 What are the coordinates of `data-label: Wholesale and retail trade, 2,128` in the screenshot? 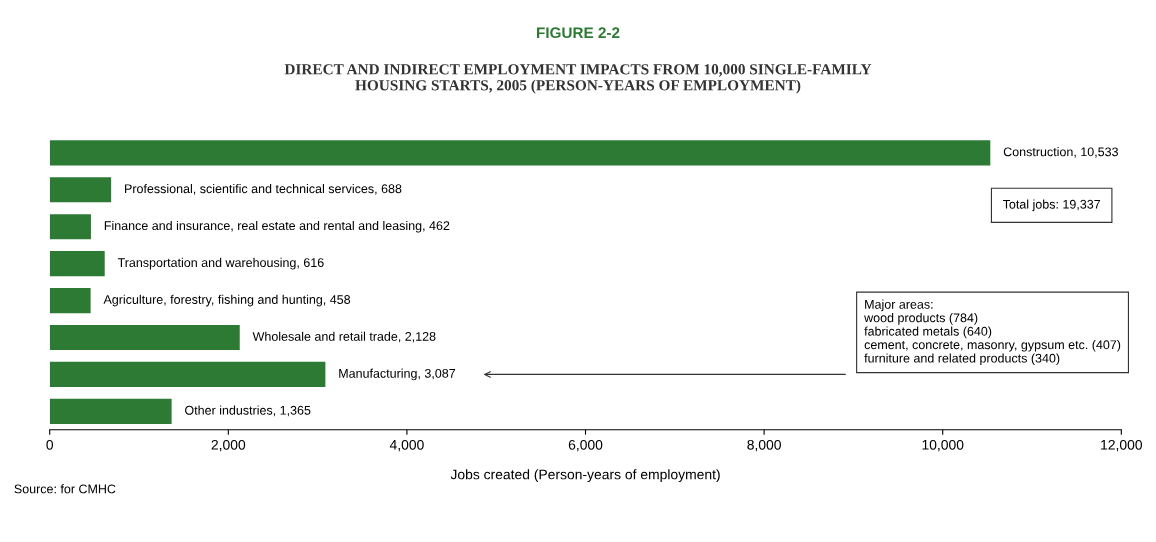 It's located at (344, 337).